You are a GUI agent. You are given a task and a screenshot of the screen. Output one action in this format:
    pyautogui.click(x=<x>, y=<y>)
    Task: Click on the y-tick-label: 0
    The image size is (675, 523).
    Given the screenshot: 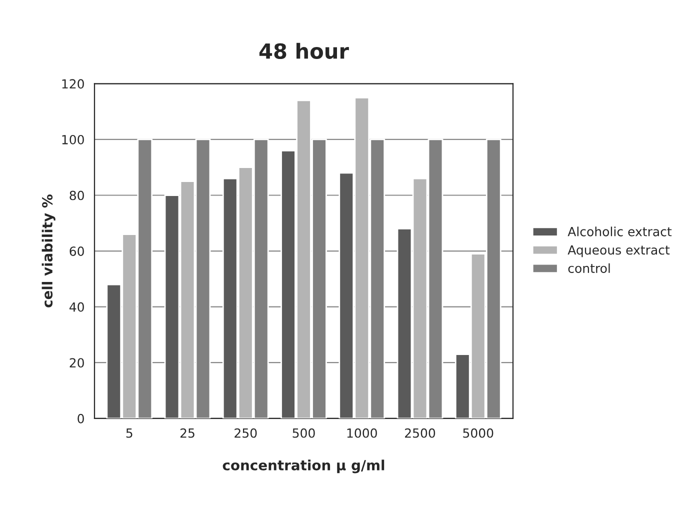 What is the action you would take?
    pyautogui.click(x=81, y=419)
    